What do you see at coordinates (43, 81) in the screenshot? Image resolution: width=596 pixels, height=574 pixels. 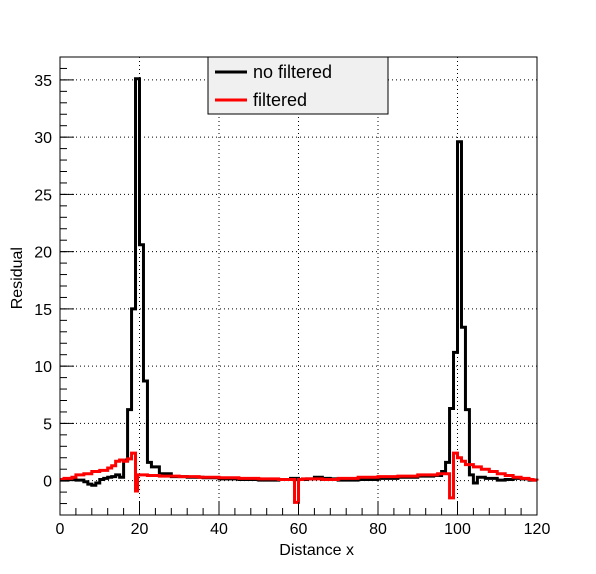 I see `y-tick-label: 35` at bounding box center [43, 81].